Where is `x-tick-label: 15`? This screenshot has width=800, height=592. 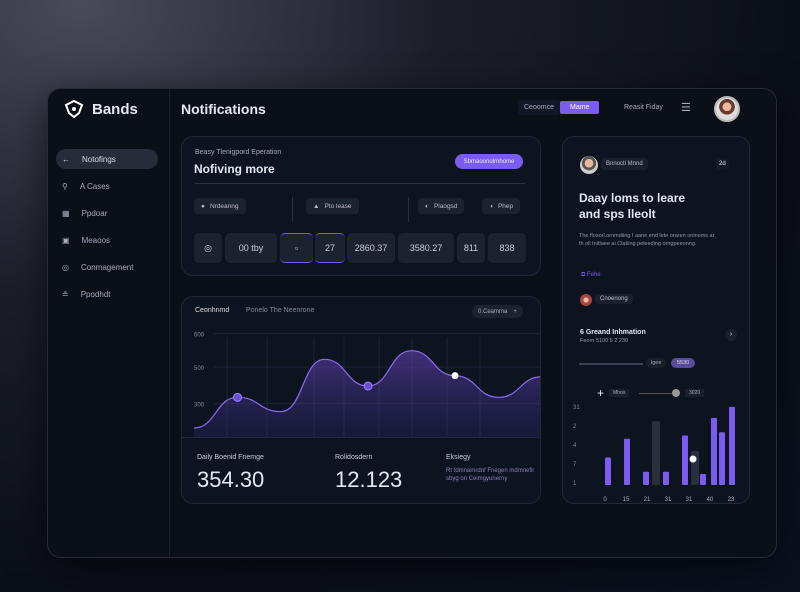 x-tick-label: 15 is located at coordinates (626, 500).